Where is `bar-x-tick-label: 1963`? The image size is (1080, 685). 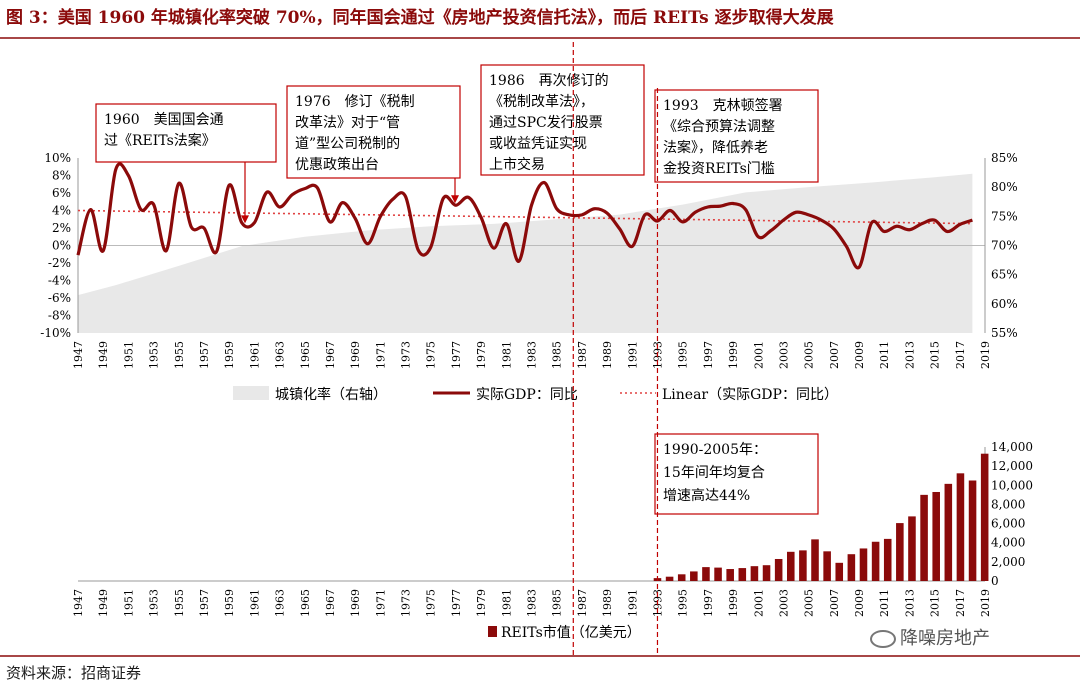
bar-x-tick-label: 1963 is located at coordinates (280, 603).